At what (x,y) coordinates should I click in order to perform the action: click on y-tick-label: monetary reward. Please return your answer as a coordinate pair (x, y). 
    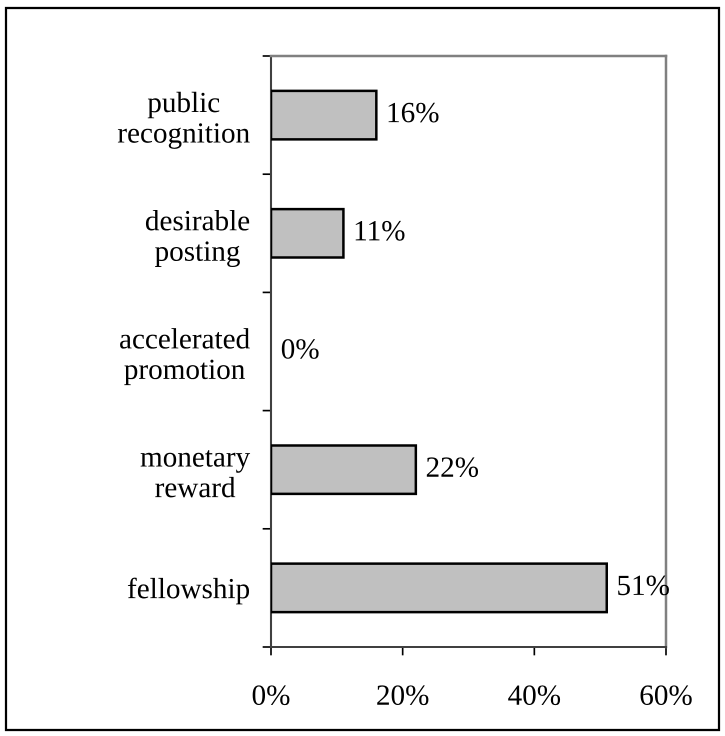
    Looking at the image, I should click on (195, 474).